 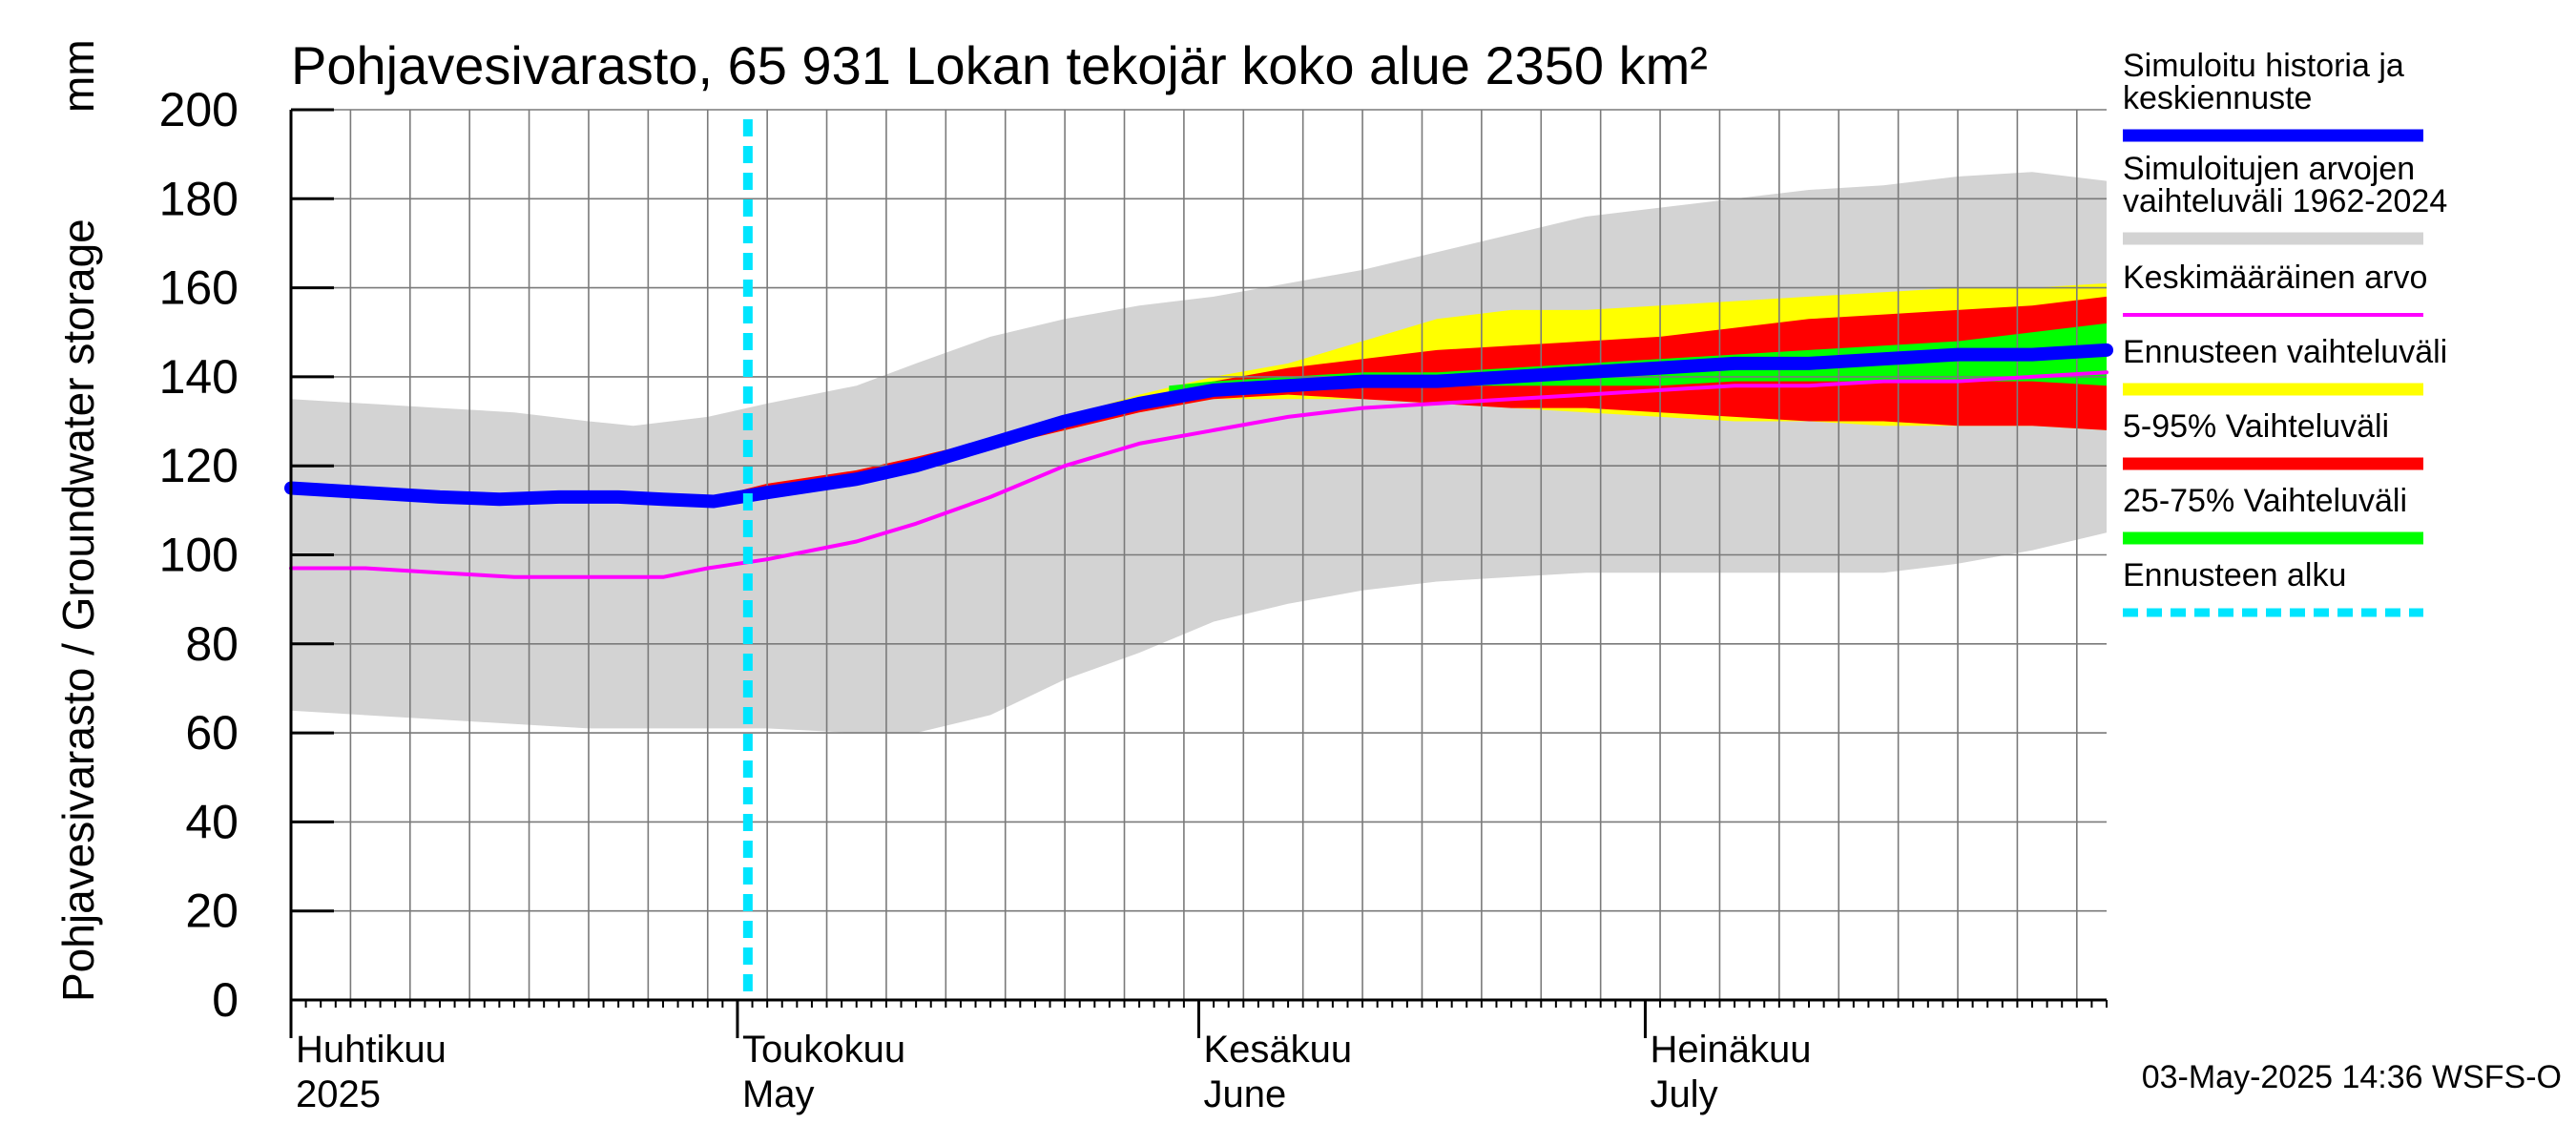 I want to click on legend-label-4: 5-95% Vaihteluväli, so click(x=2256, y=427).